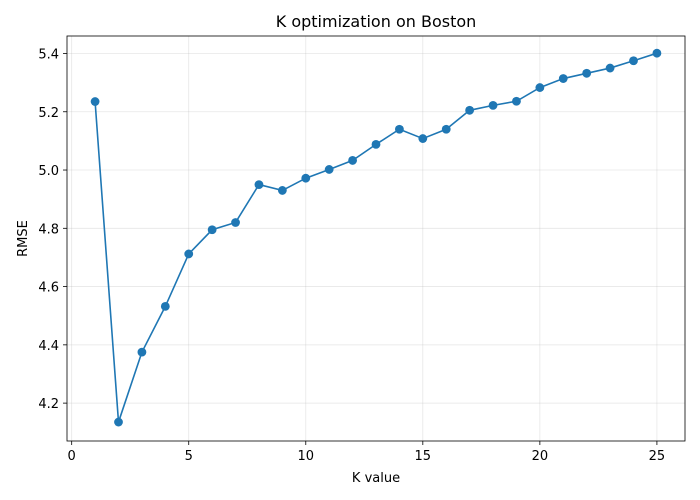 This screenshot has height=500, width=700. Describe the element at coordinates (540, 456) in the screenshot. I see `x-tick-label: 20` at that location.